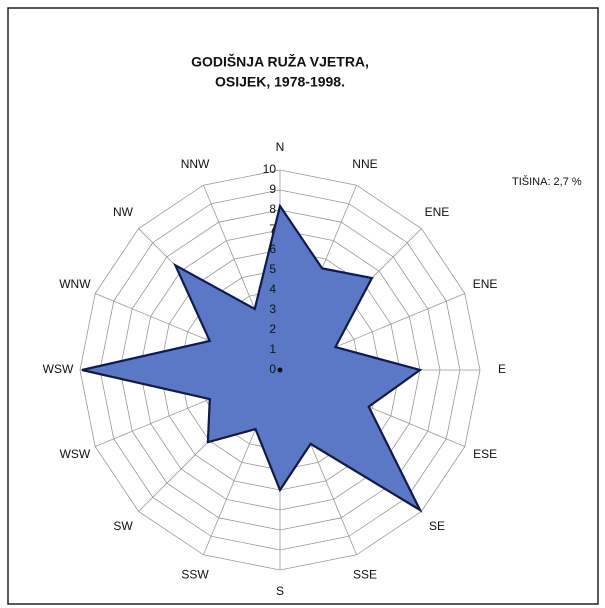 The height and width of the screenshot is (608, 605). What do you see at coordinates (280, 147) in the screenshot?
I see `category-label: N` at bounding box center [280, 147].